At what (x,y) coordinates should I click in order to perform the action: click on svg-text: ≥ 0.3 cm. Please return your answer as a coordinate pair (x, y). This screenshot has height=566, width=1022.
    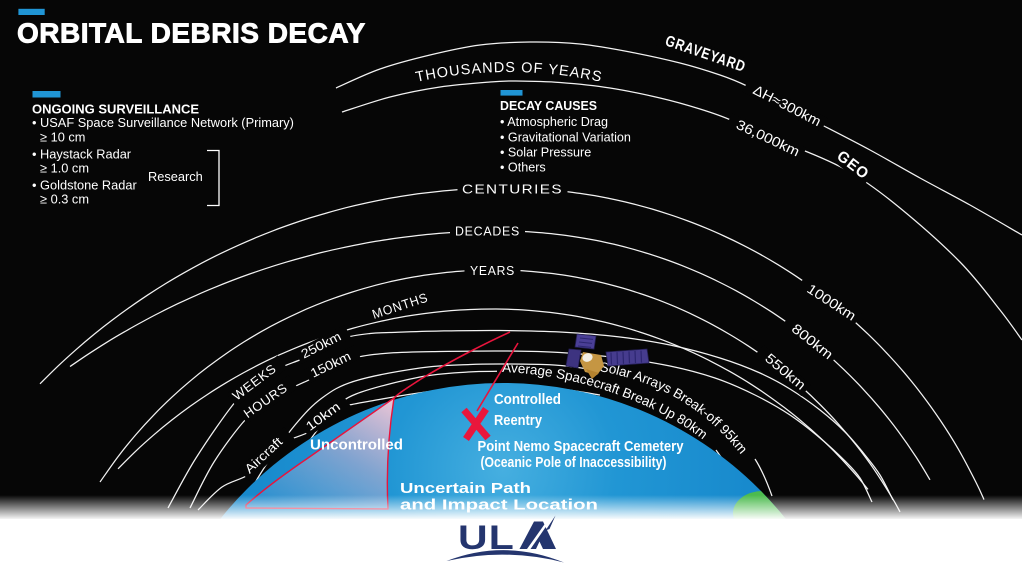
    Looking at the image, I should click on (64, 199).